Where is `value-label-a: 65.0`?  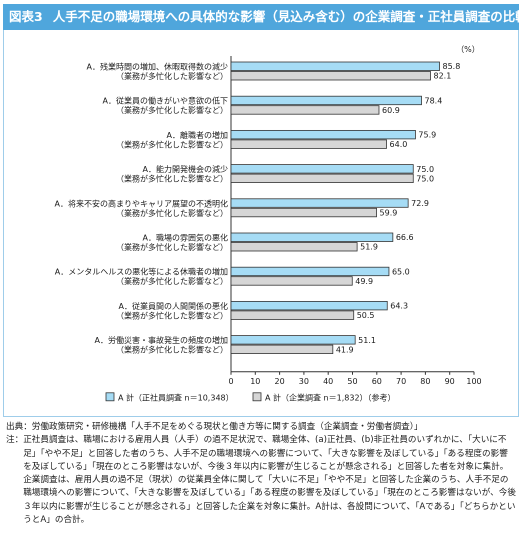 value-label-a: 65.0 is located at coordinates (401, 271).